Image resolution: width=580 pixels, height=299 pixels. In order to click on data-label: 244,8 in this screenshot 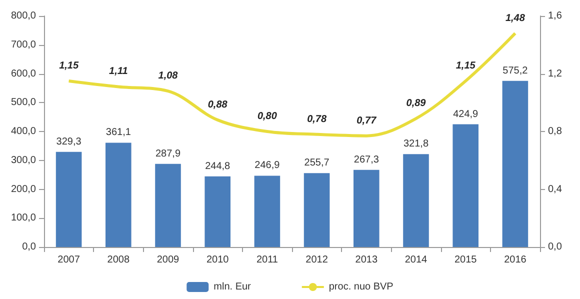, I will do `click(218, 166)`.